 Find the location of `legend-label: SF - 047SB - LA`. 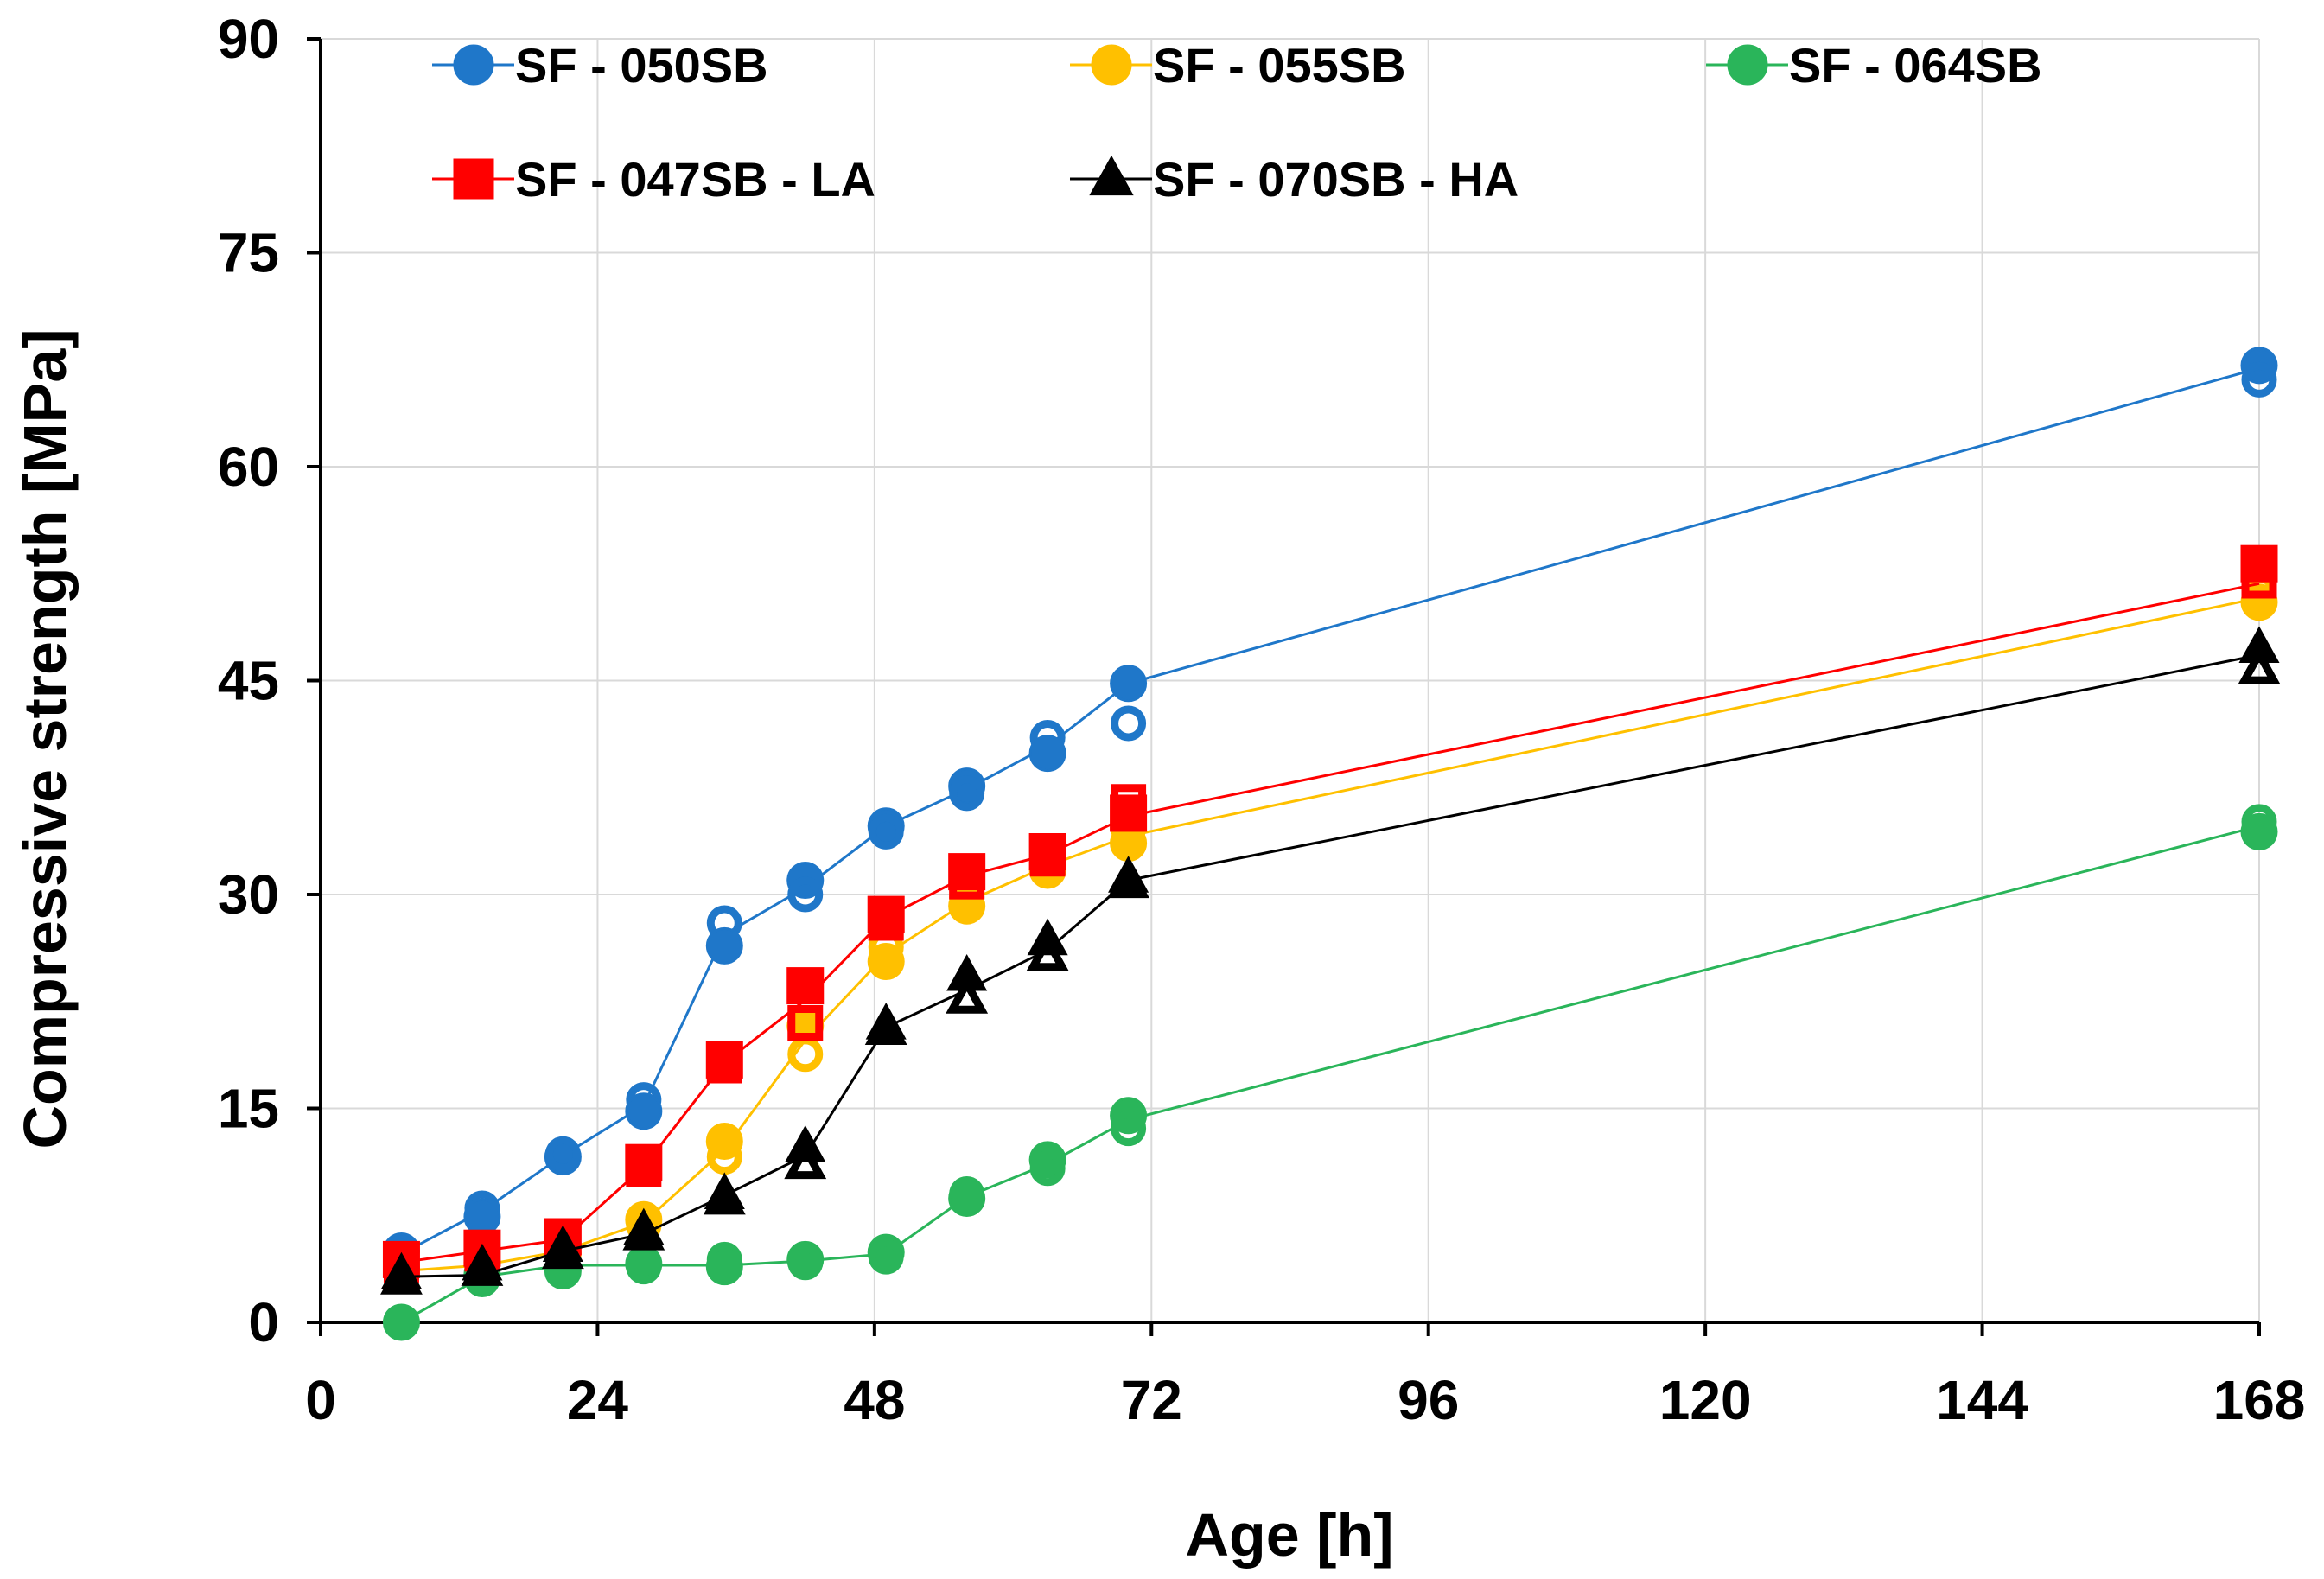

legend-label: SF - 047SB - LA is located at coordinates (695, 179).